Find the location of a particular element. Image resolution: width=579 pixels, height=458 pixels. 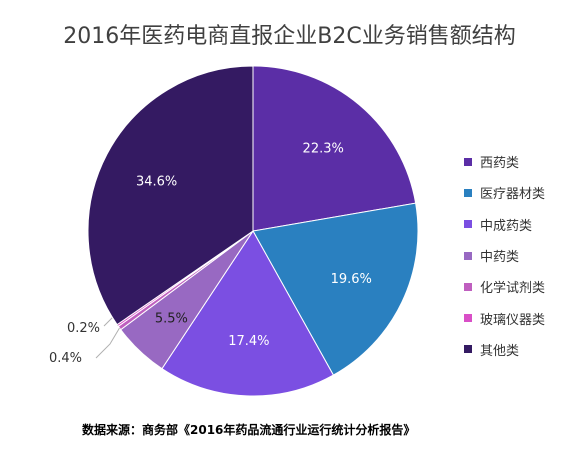

legend-label: 中药类 is located at coordinates (500, 258).